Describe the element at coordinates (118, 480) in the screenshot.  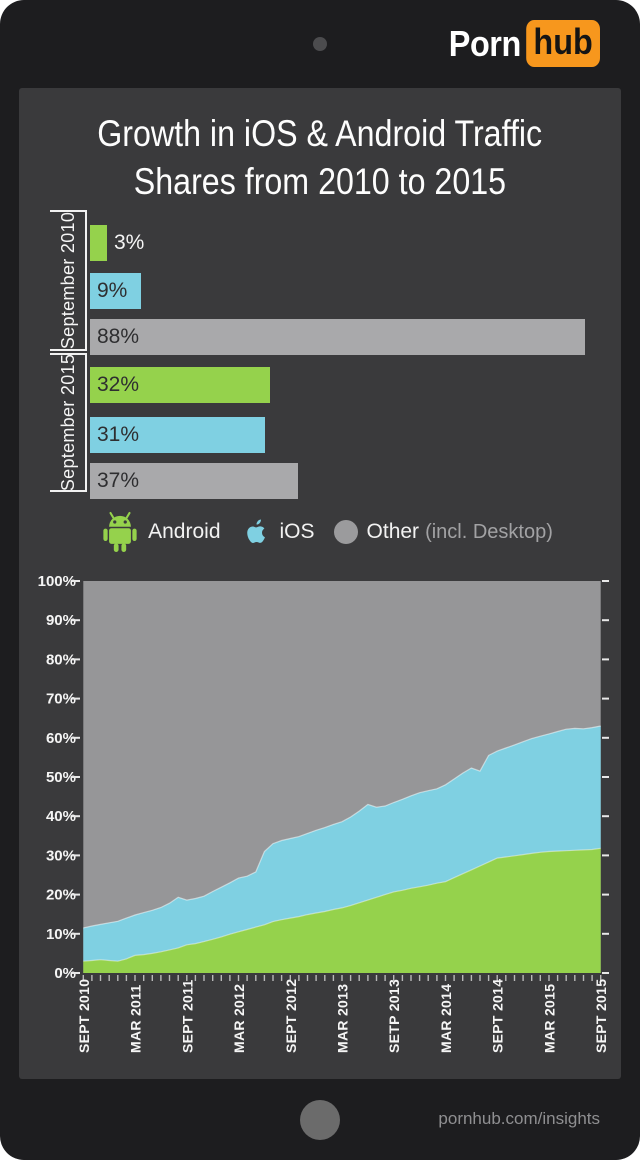
I see `bar-value-label: 37%` at that location.